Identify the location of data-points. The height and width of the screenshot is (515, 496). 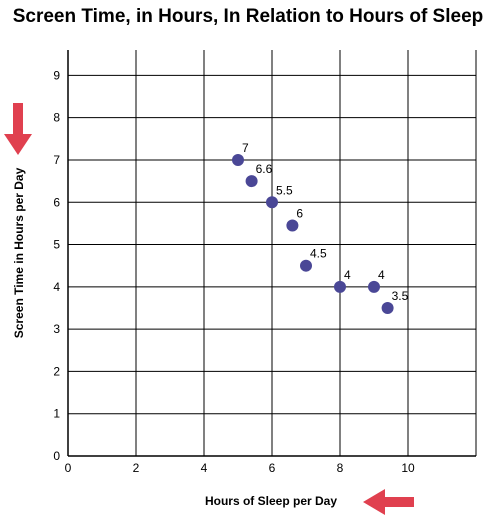
(313, 233).